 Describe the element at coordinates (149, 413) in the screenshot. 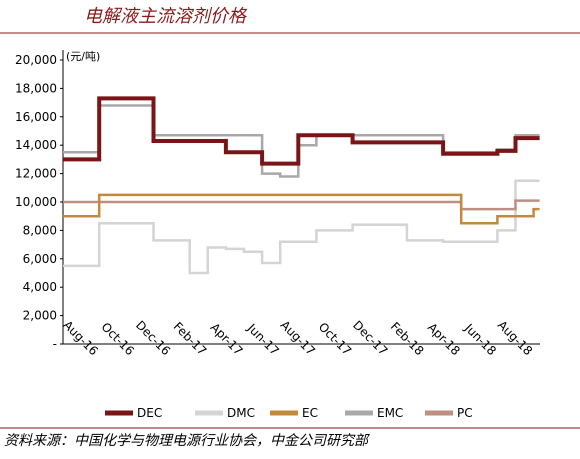

I see `legend-label: DEC` at that location.